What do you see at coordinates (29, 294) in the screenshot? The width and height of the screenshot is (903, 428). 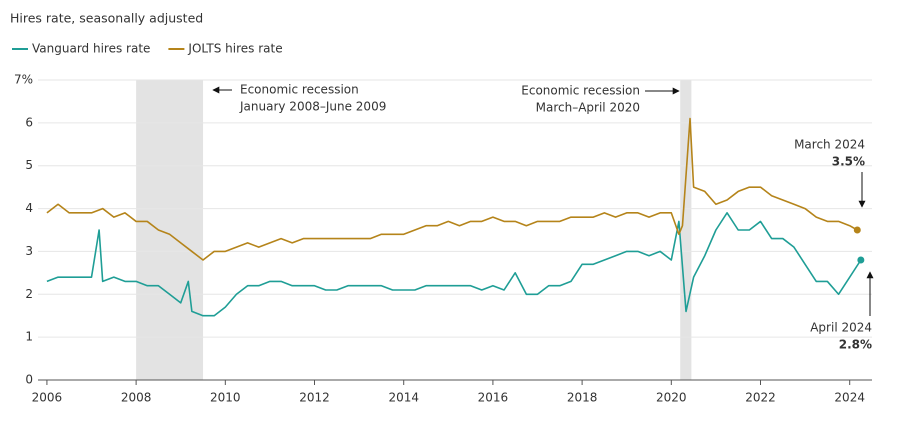 I see `y-tick-label: 2` at bounding box center [29, 294].